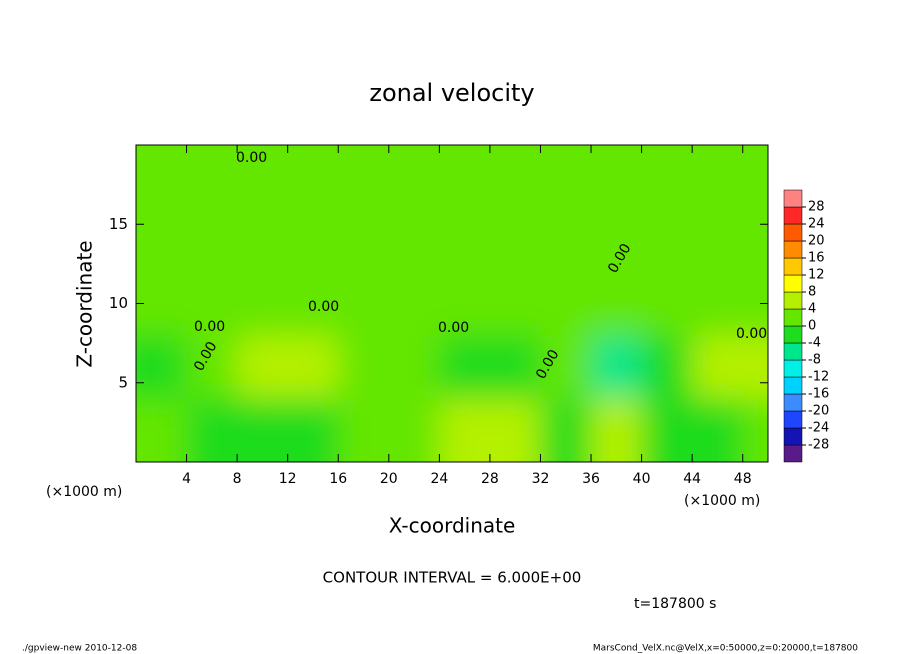  I want to click on contour-interval: CONTOUR INTERVAL = 6.000E+00, so click(452, 578).